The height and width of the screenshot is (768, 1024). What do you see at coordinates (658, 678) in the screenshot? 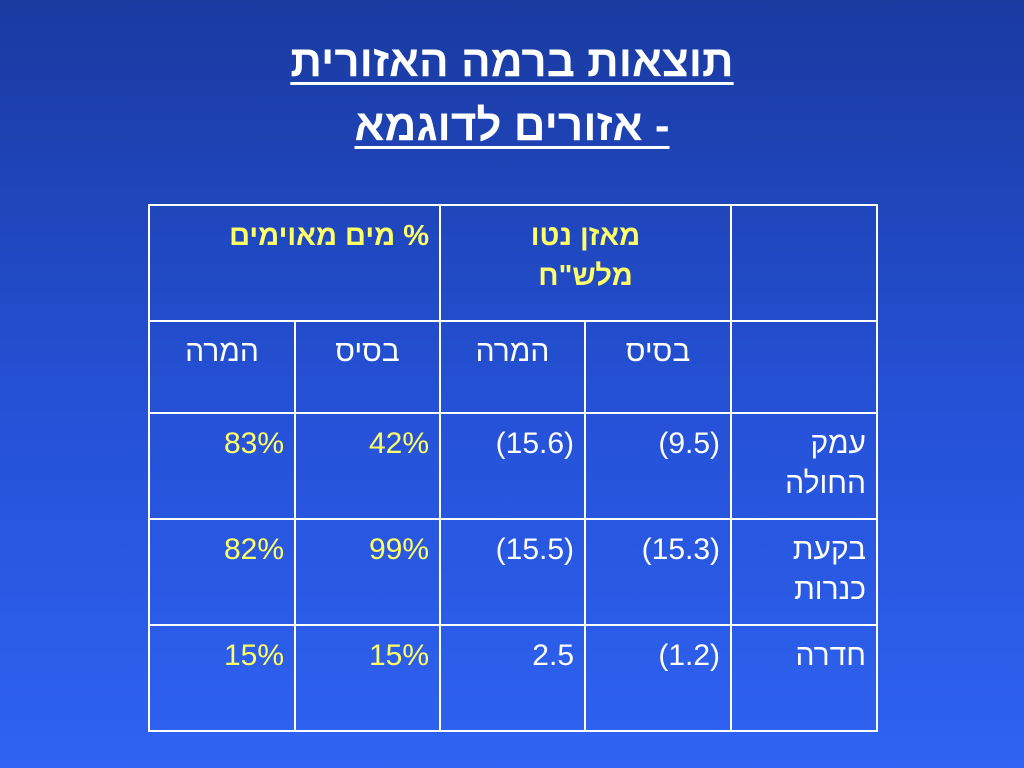
I see `balance-base-value: (1.2)` at bounding box center [658, 678].